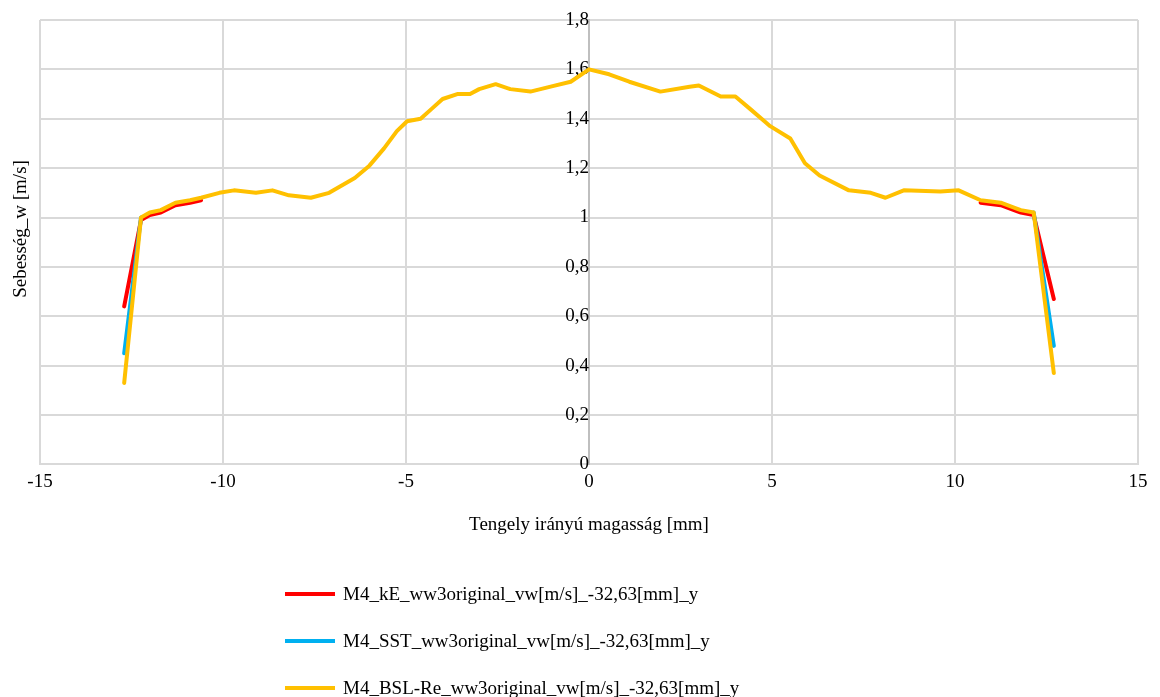 The image size is (1160, 697). I want to click on x-tick-label: -10, so click(223, 480).